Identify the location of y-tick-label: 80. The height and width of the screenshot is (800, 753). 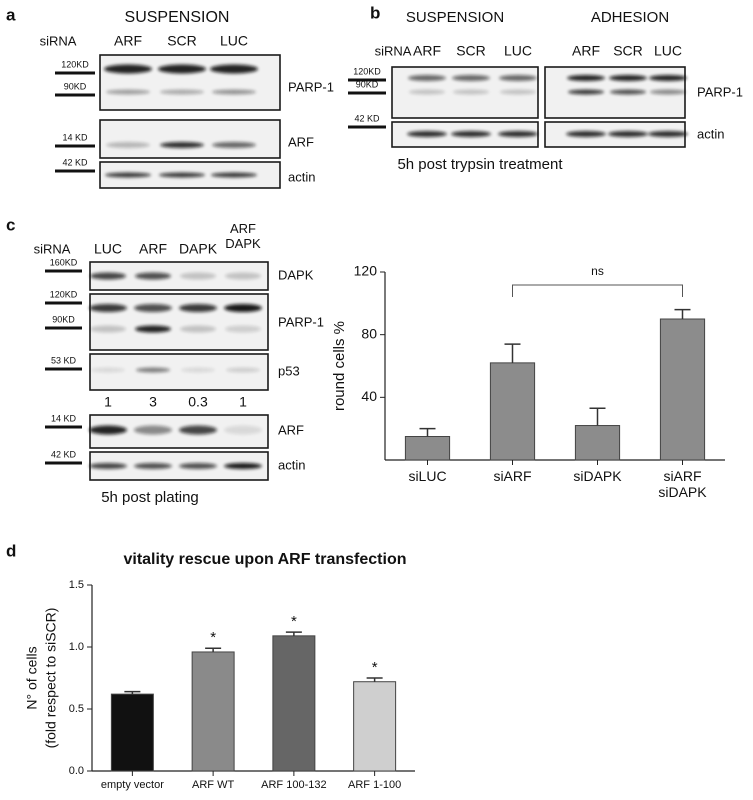
(369, 333).